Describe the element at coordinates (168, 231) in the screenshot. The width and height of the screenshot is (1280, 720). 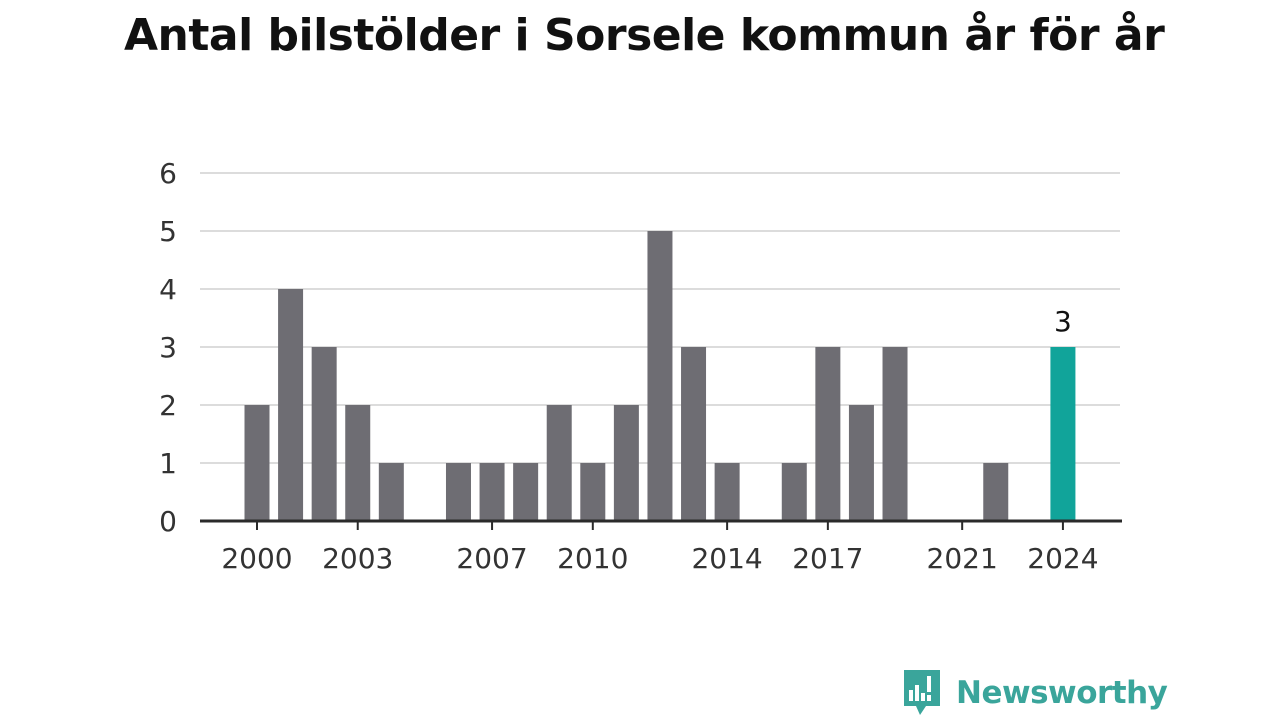
I see `y-tick-label: 5` at that location.